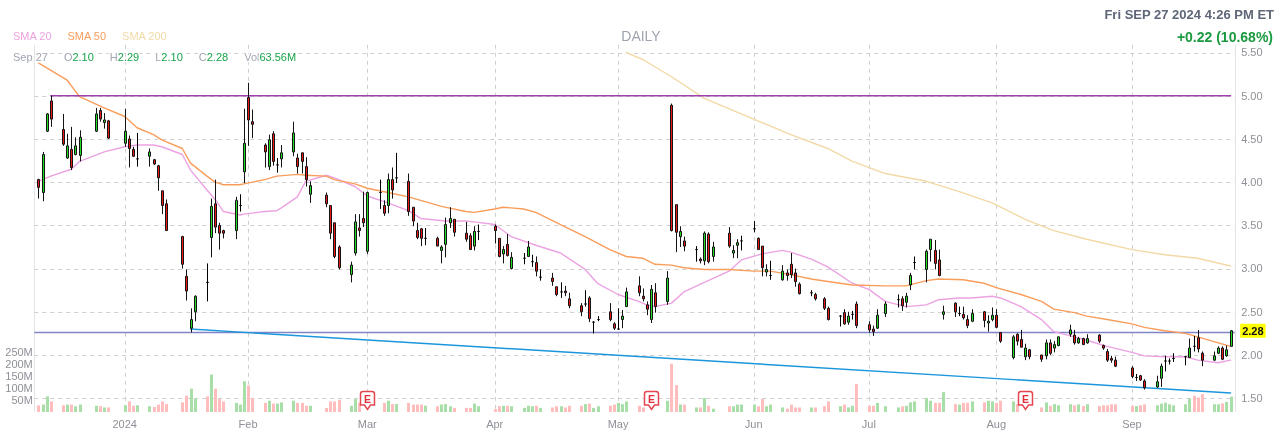 The image size is (1287, 442). I want to click on annotation: E, so click(1025, 398).